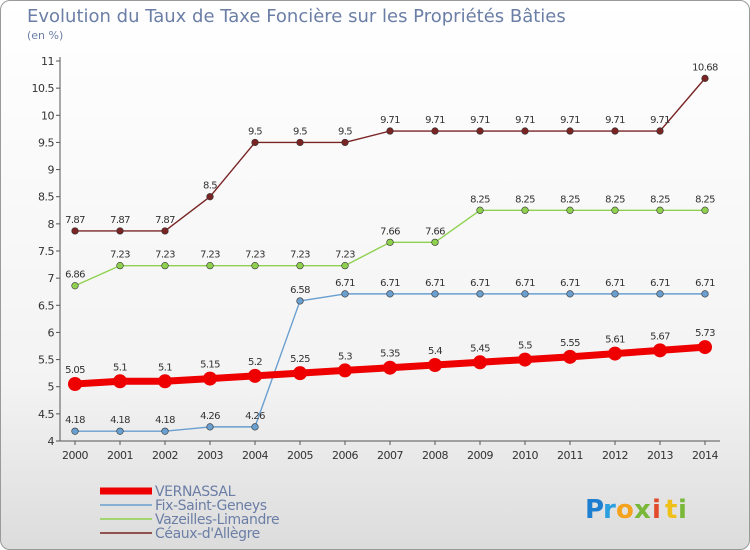 This screenshot has width=750, height=550. Describe the element at coordinates (51, 278) in the screenshot. I see `y-tick-label: 7` at that location.